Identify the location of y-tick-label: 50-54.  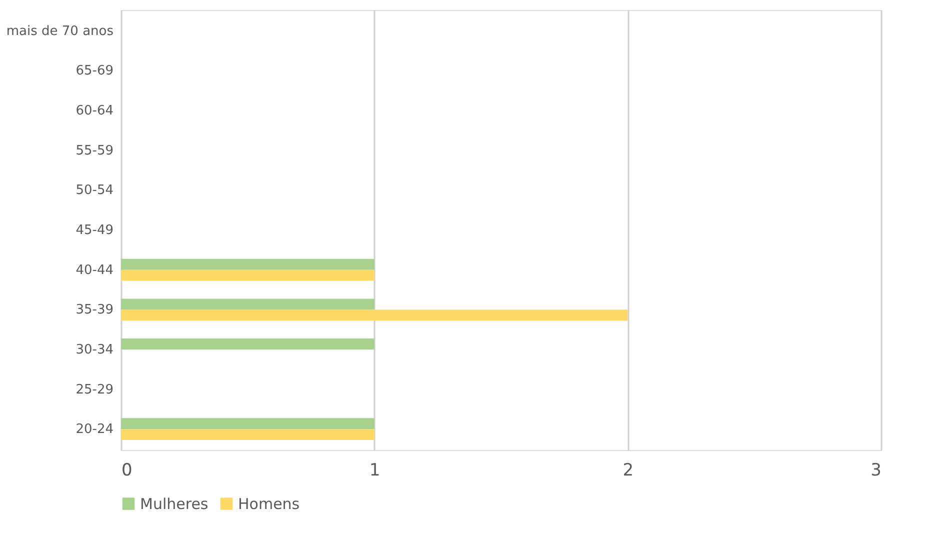
(95, 190).